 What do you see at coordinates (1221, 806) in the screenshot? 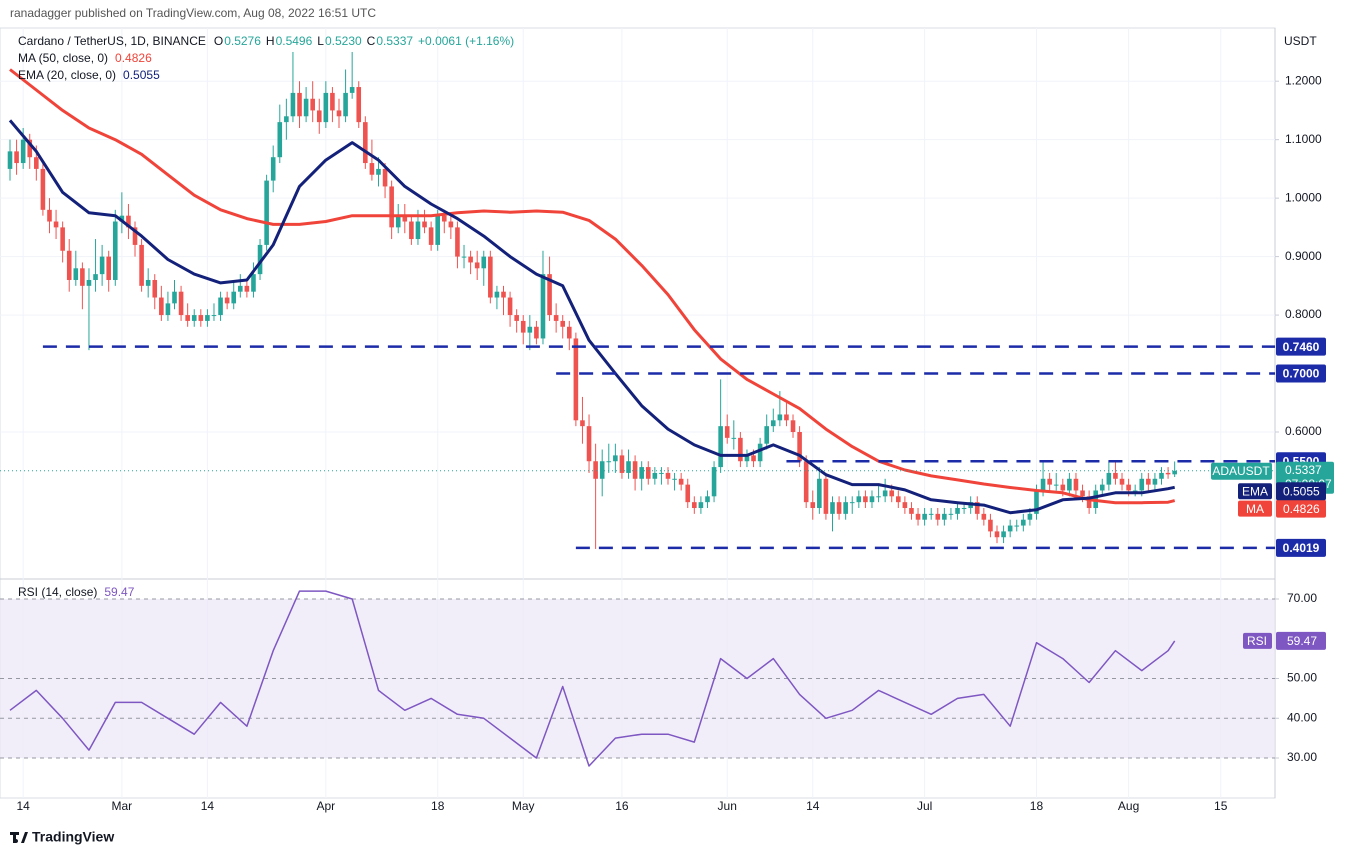
I see `x-tick-label: 15` at bounding box center [1221, 806].